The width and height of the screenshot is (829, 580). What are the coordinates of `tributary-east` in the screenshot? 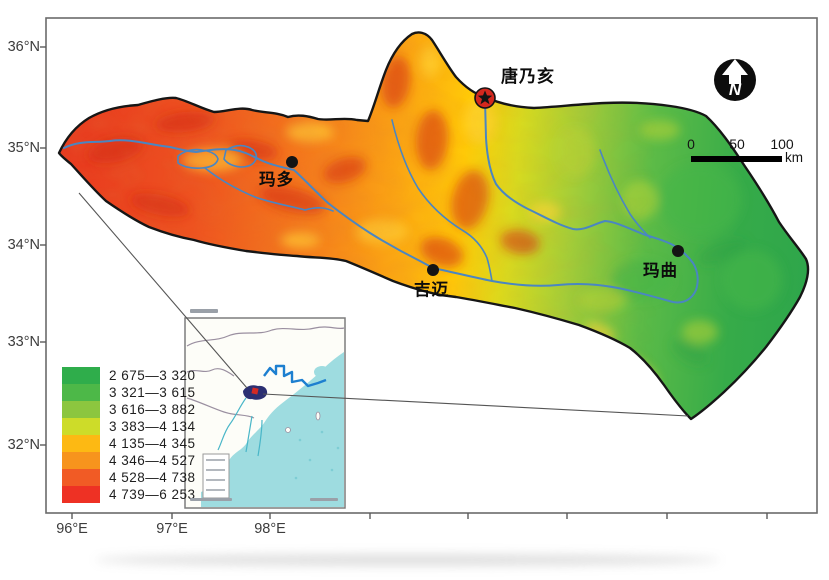 It's located at (625, 194).